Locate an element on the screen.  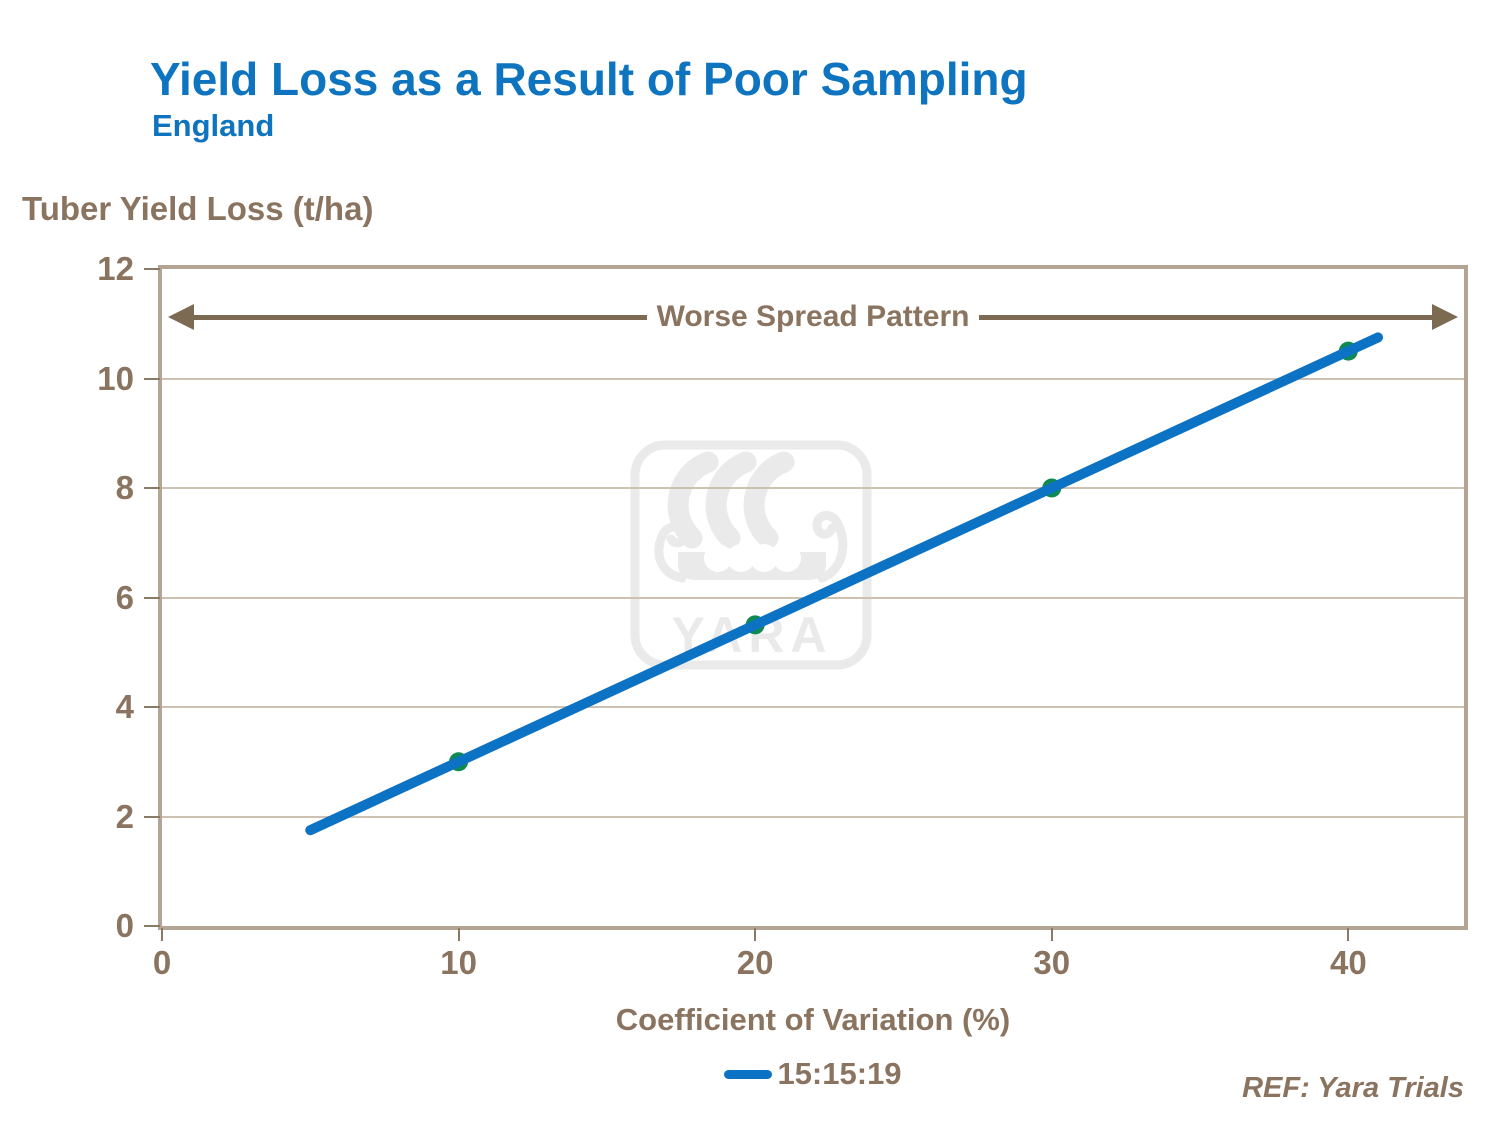
arrow-left-head-icon is located at coordinates (181, 317).